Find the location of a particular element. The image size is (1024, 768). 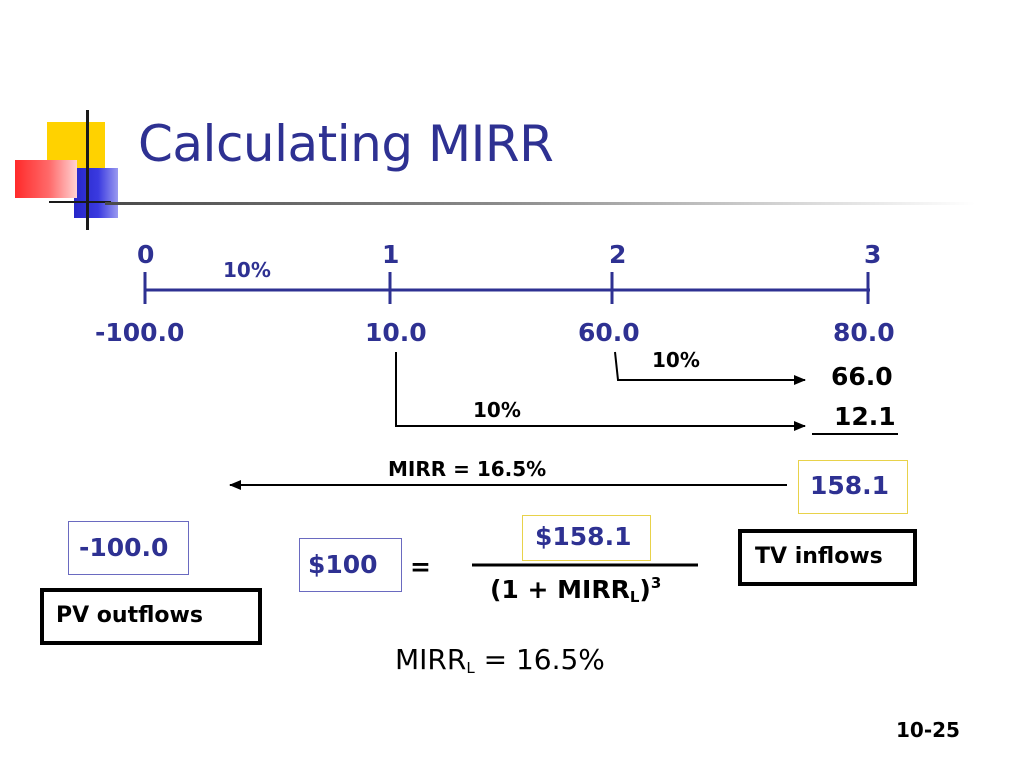

result-subscript: L is located at coordinates (470, 668).